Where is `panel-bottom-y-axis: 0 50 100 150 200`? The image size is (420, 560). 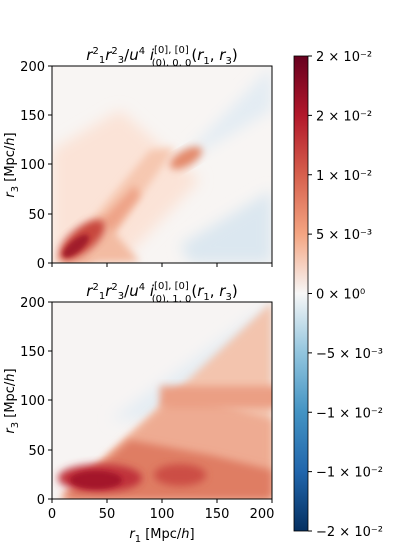 panel-bottom-y-axis: 0 50 100 150 200 is located at coordinates (36, 402).